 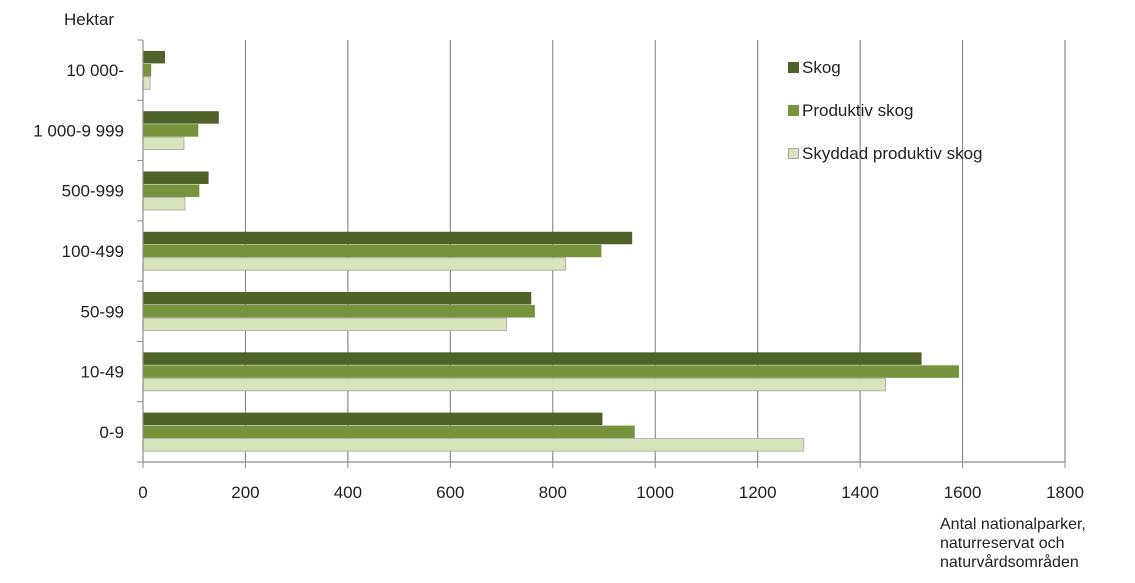 I want to click on x-tick-label: 1200, so click(x=758, y=492).